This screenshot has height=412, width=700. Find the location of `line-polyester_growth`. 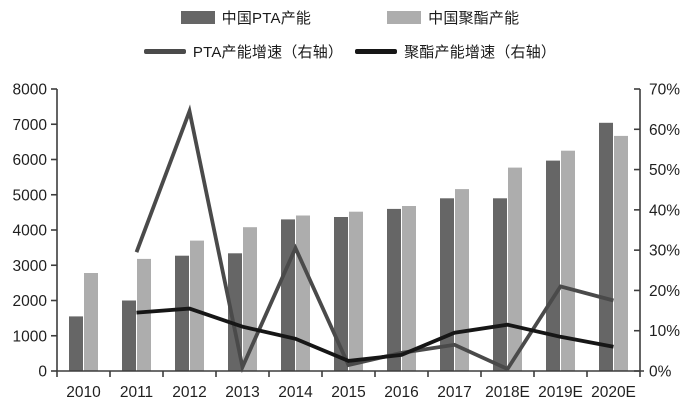

line-polyester_growth is located at coordinates (375, 334).